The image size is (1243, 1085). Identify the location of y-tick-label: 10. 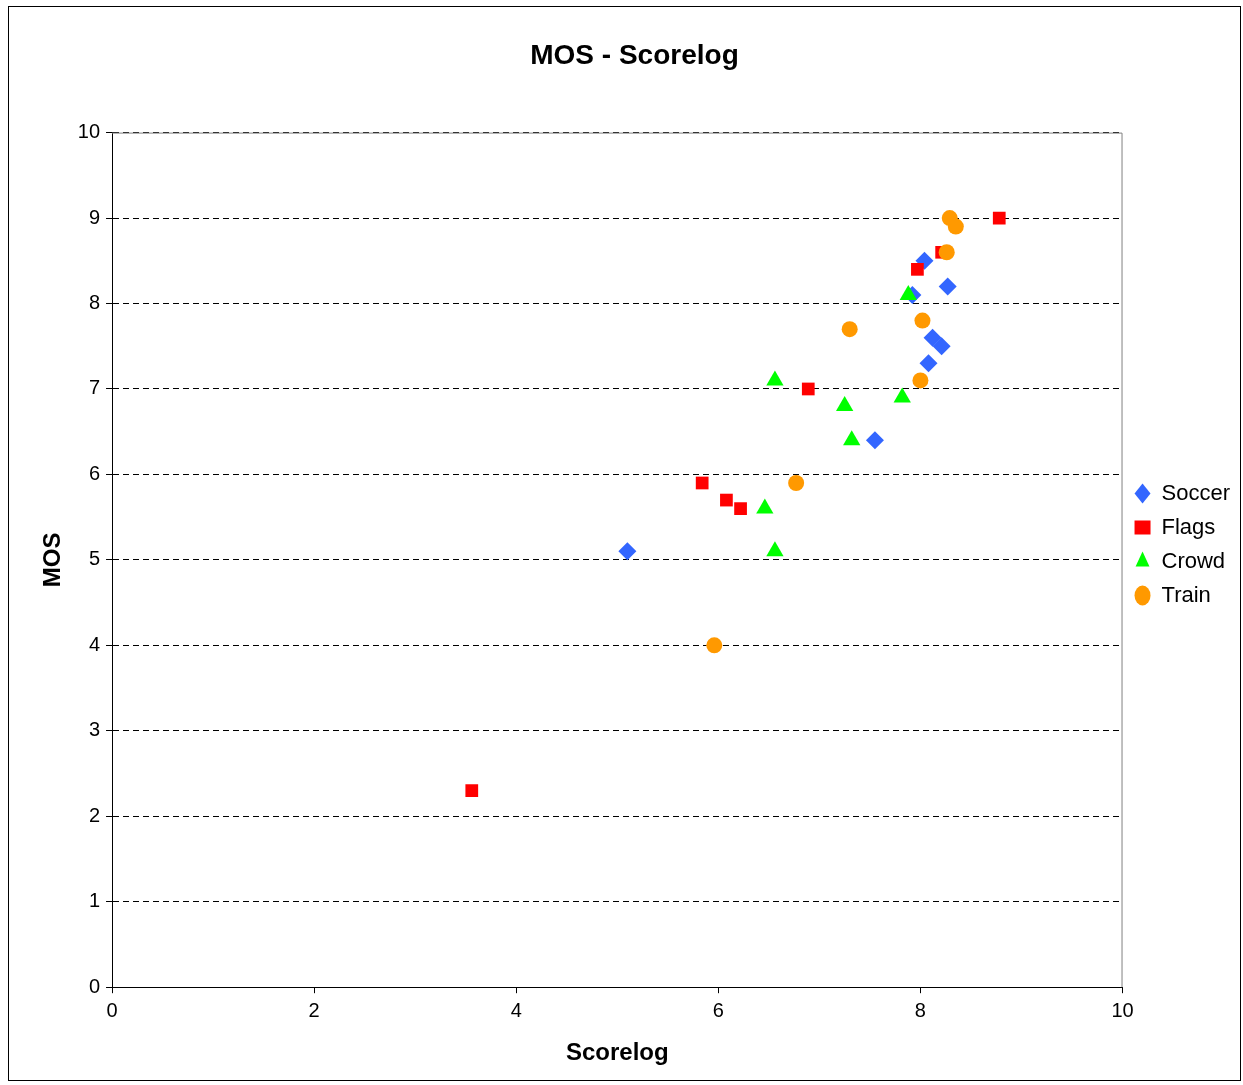
(89, 131).